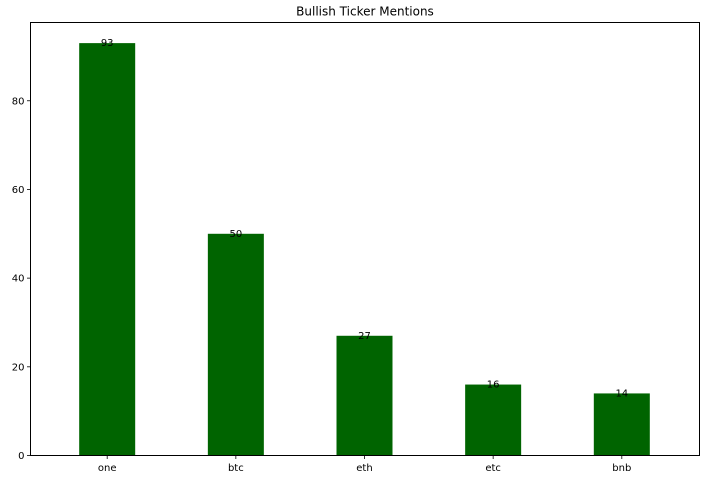  Describe the element at coordinates (364, 468) in the screenshot. I see `x-tick-label-eth: eth` at that location.